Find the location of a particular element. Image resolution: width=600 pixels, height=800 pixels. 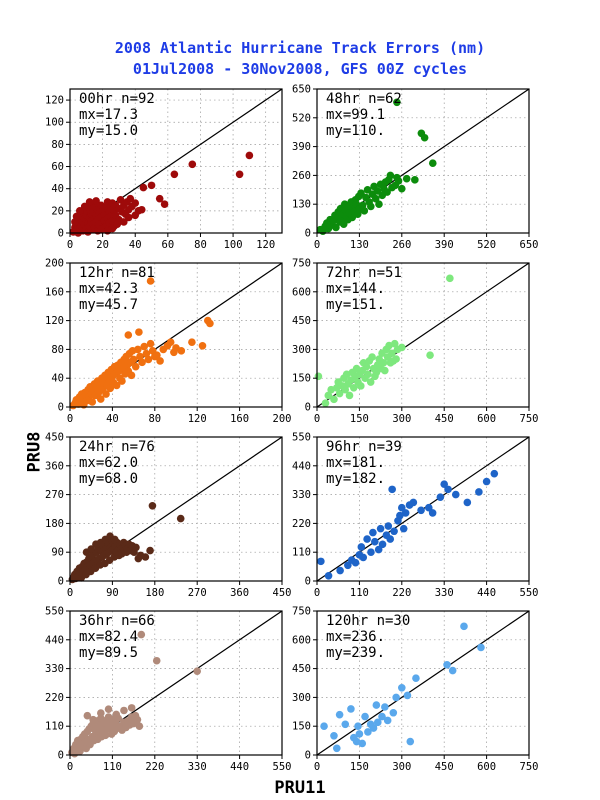

panel-stats-text: my=68.0 is located at coordinates (108, 479).